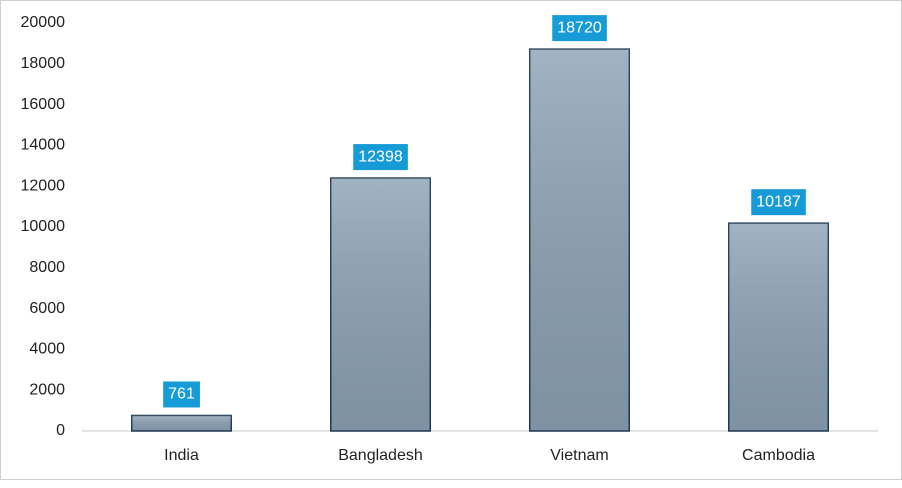 The image size is (902, 488). I want to click on value-label-text: 18720, so click(579, 27).